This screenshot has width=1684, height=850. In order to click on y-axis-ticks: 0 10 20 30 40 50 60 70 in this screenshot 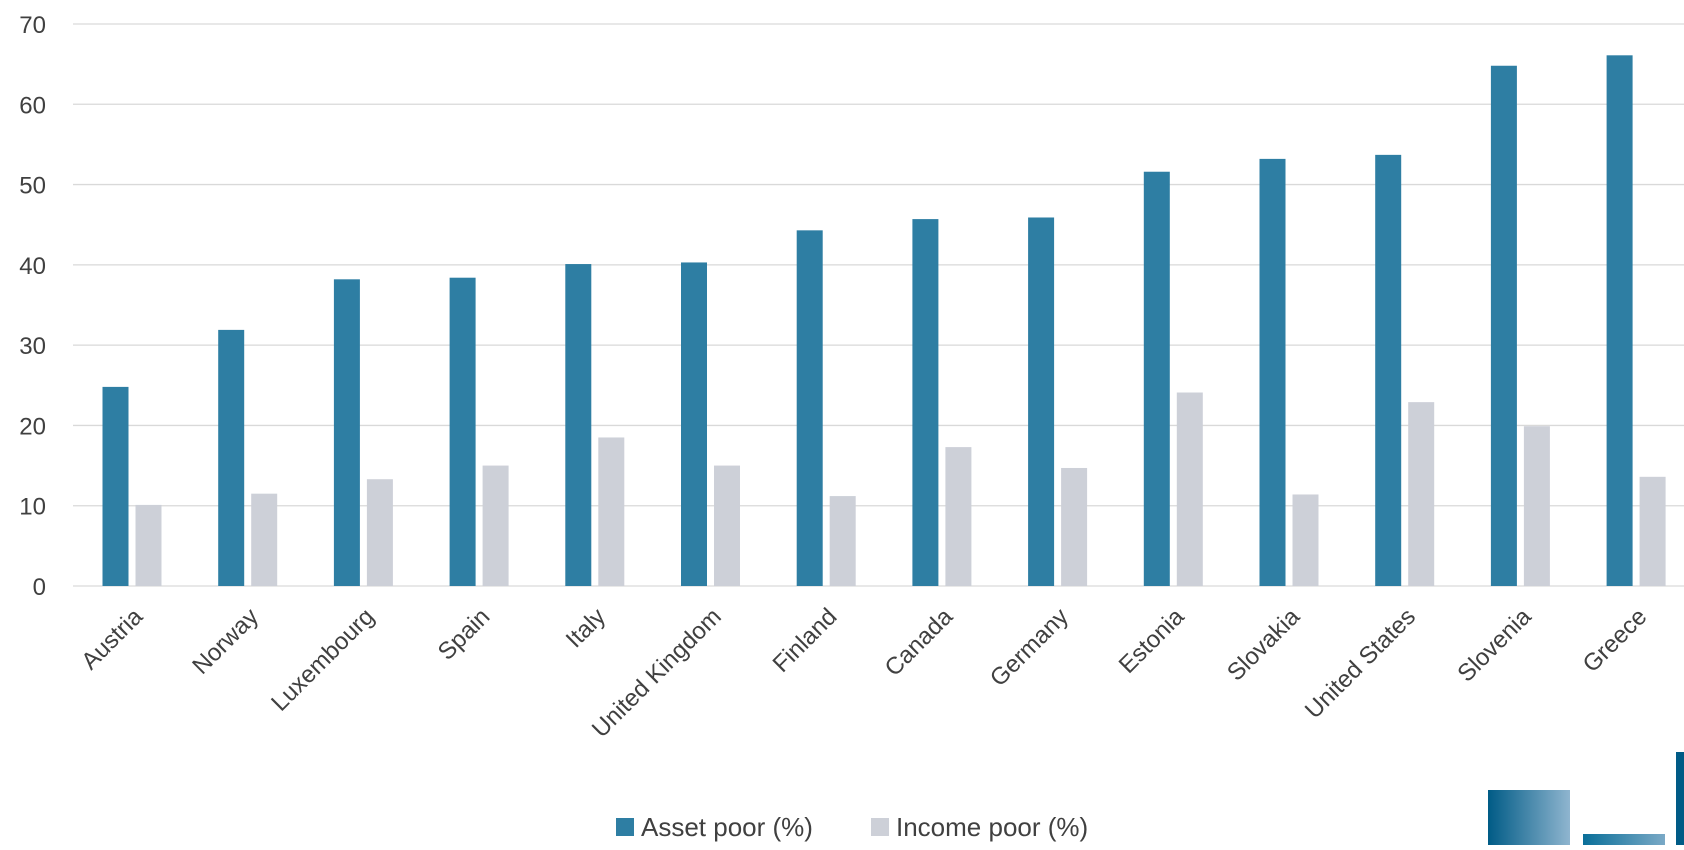, I will do `click(32, 306)`.